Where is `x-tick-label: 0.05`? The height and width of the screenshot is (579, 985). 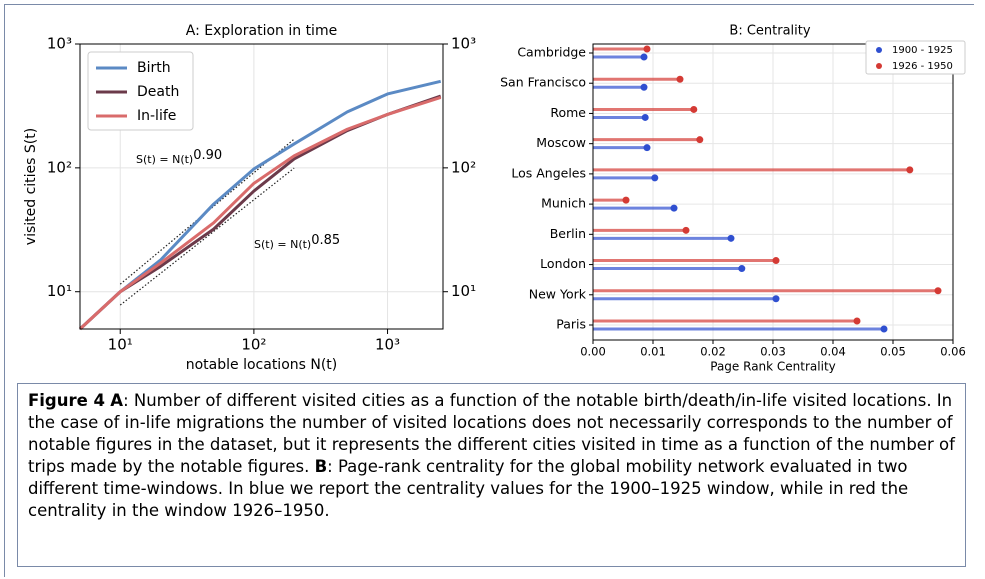 x-tick-label: 0.05 is located at coordinates (893, 352).